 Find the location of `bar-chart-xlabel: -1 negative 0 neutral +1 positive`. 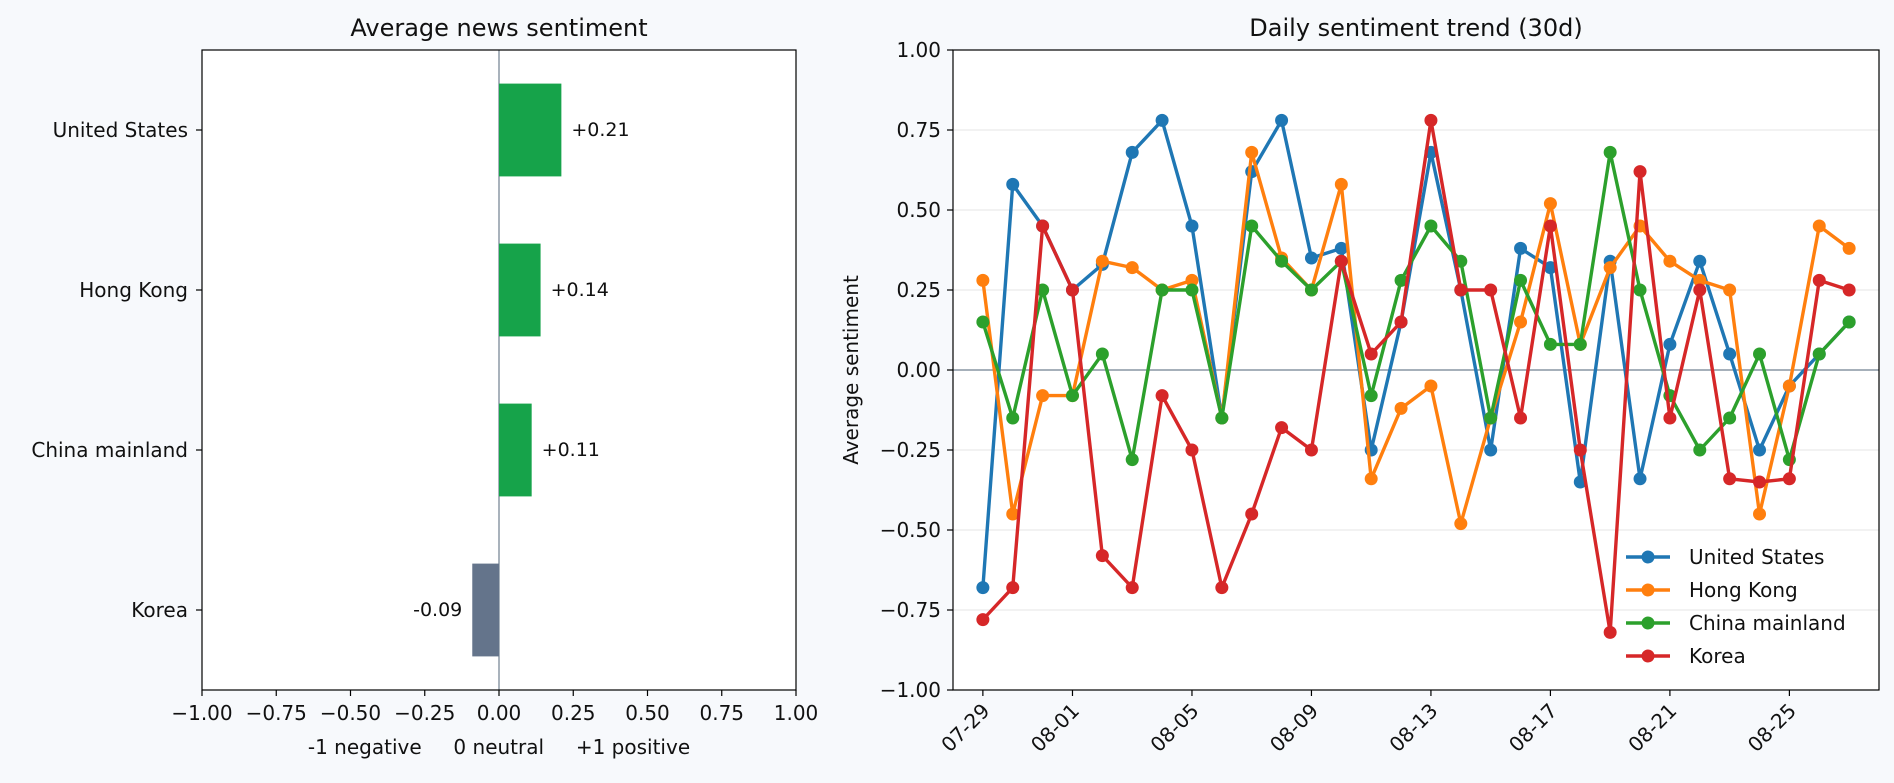

bar-chart-xlabel: -1 negative 0 neutral +1 positive is located at coordinates (499, 747).